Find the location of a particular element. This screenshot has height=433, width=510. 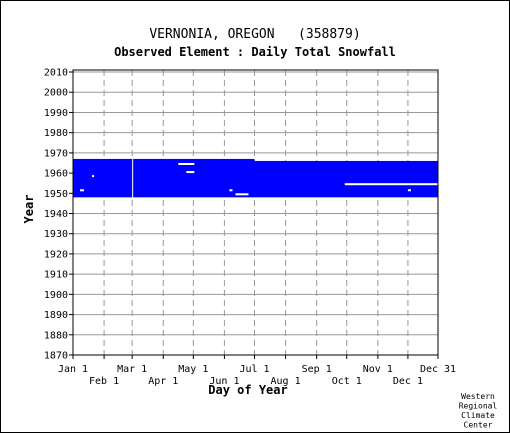

y-tick-label-1990: 1990 is located at coordinates (56, 113).